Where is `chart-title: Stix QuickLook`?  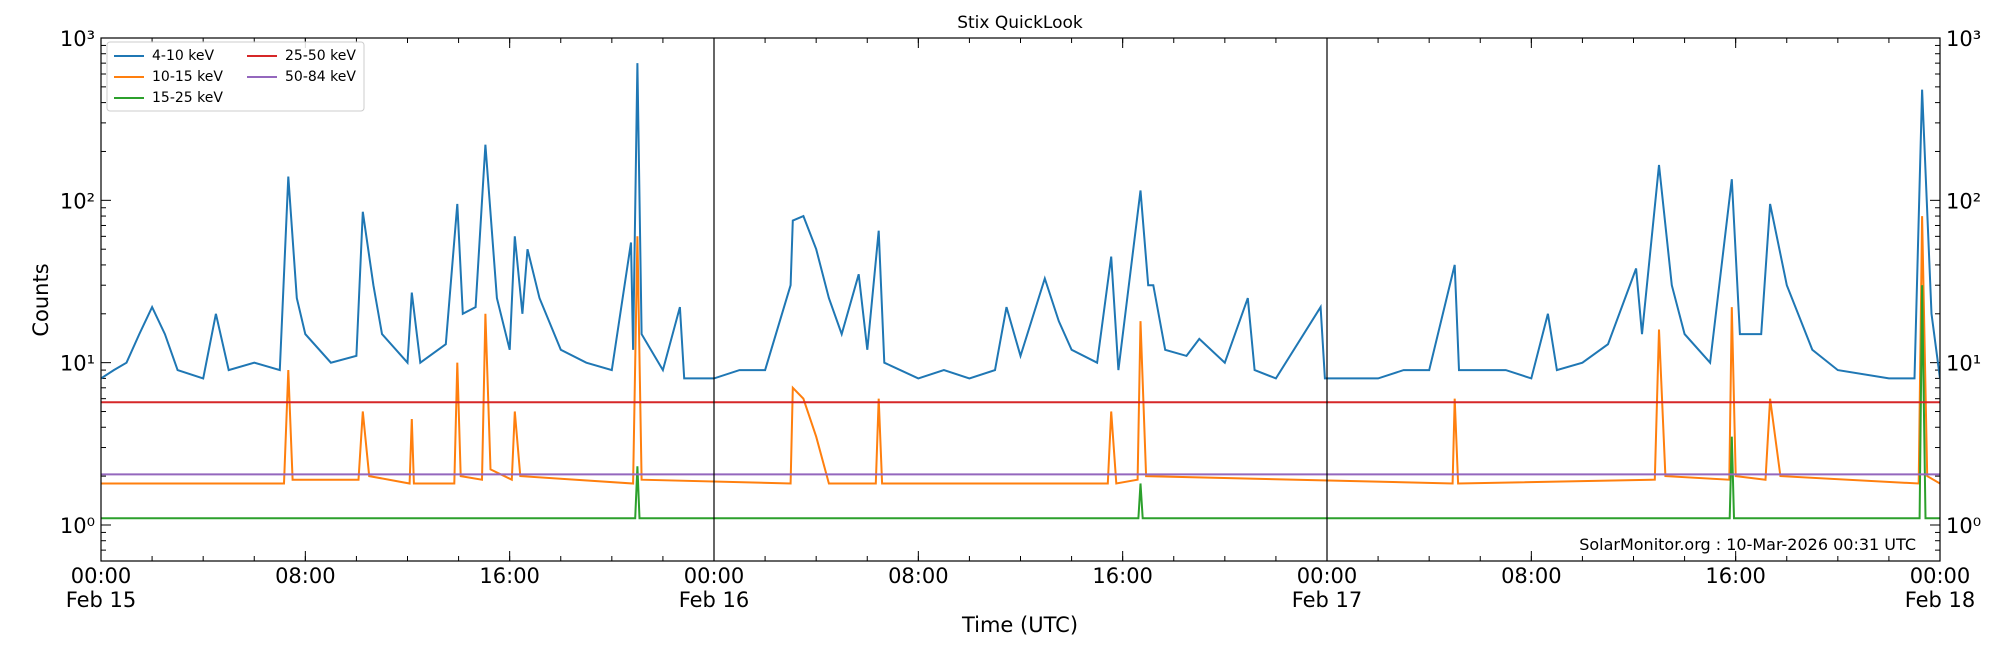 chart-title: Stix QuickLook is located at coordinates (1020, 23).